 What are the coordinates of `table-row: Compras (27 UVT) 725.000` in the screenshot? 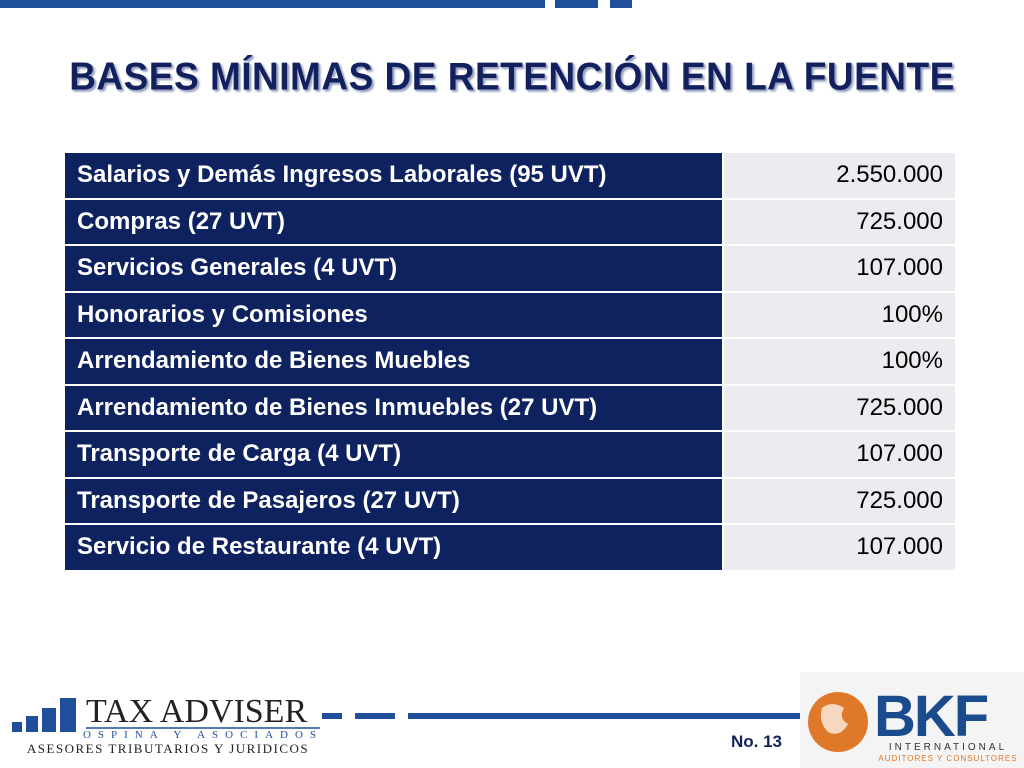 It's located at (510, 222).